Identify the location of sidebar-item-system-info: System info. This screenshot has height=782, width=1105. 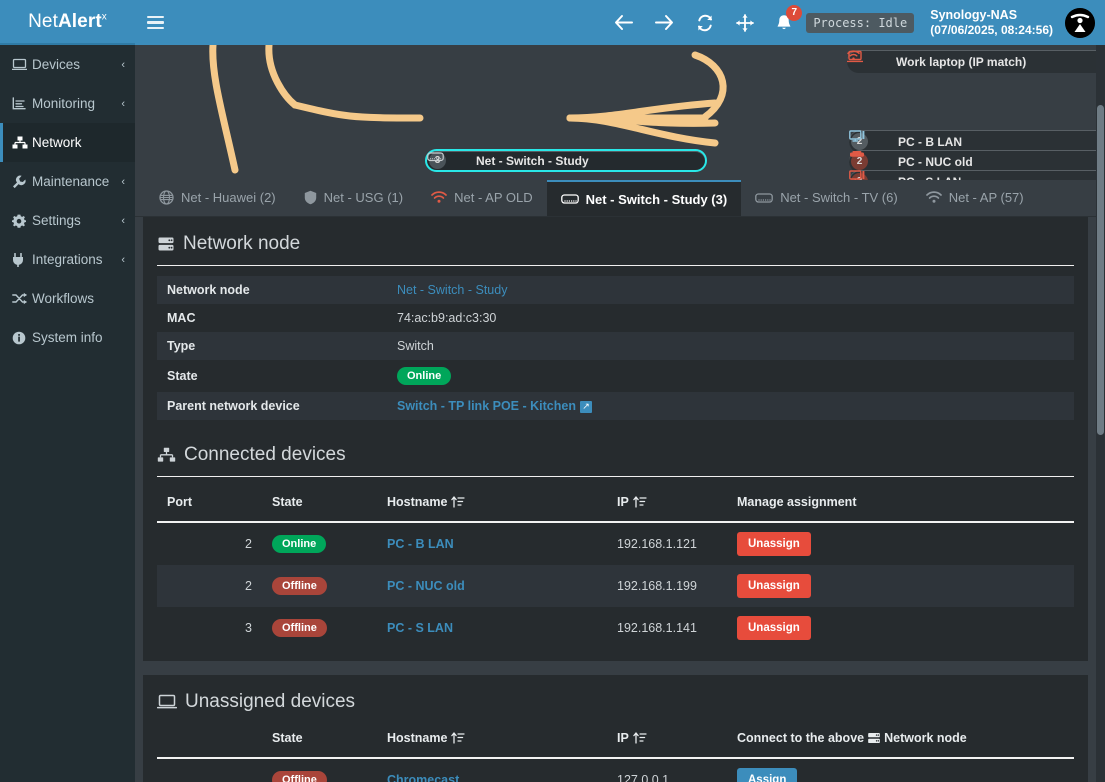
(67, 337).